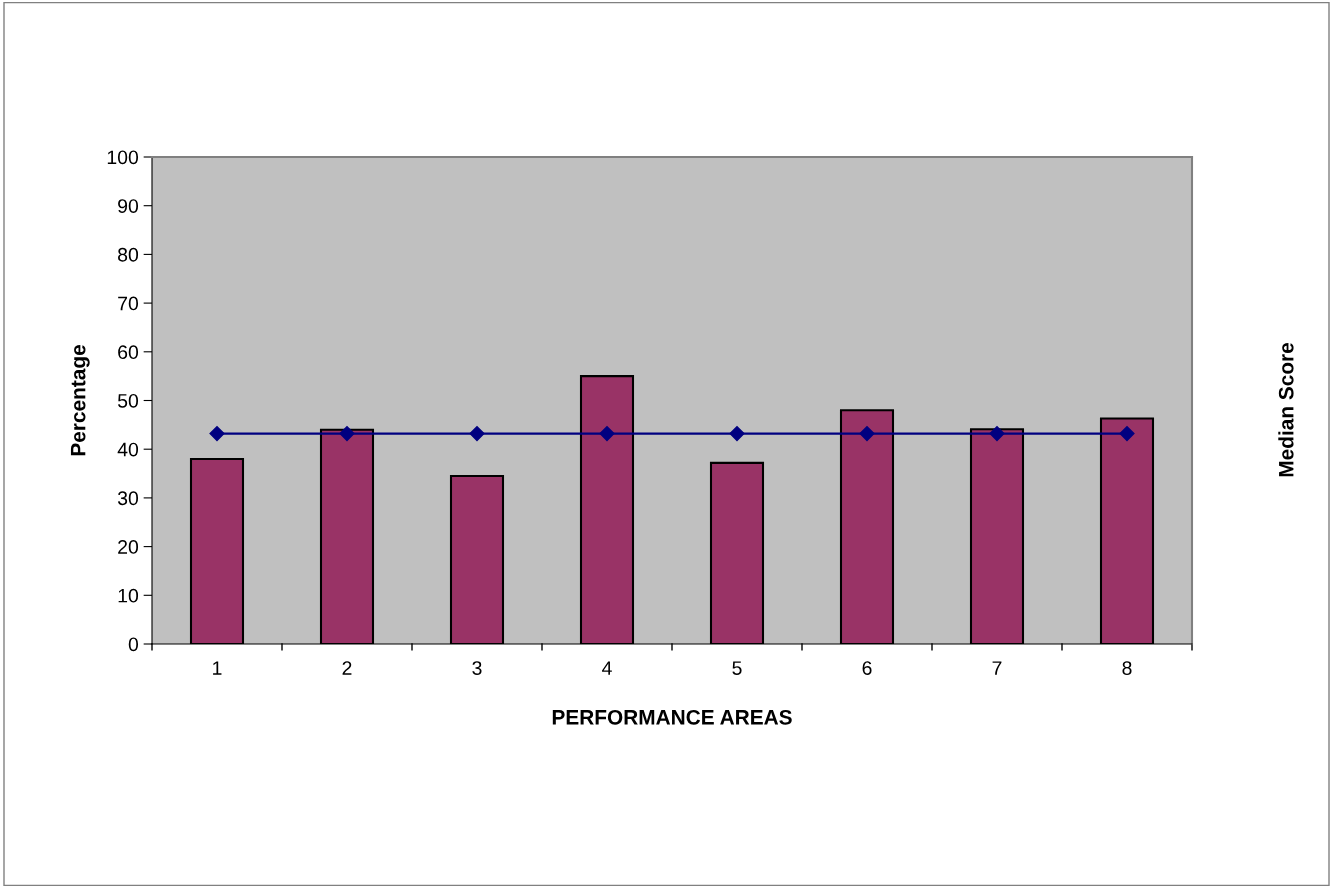  Describe the element at coordinates (672, 717) in the screenshot. I see `x-axis-title: PERFORMANCE AREAS` at that location.